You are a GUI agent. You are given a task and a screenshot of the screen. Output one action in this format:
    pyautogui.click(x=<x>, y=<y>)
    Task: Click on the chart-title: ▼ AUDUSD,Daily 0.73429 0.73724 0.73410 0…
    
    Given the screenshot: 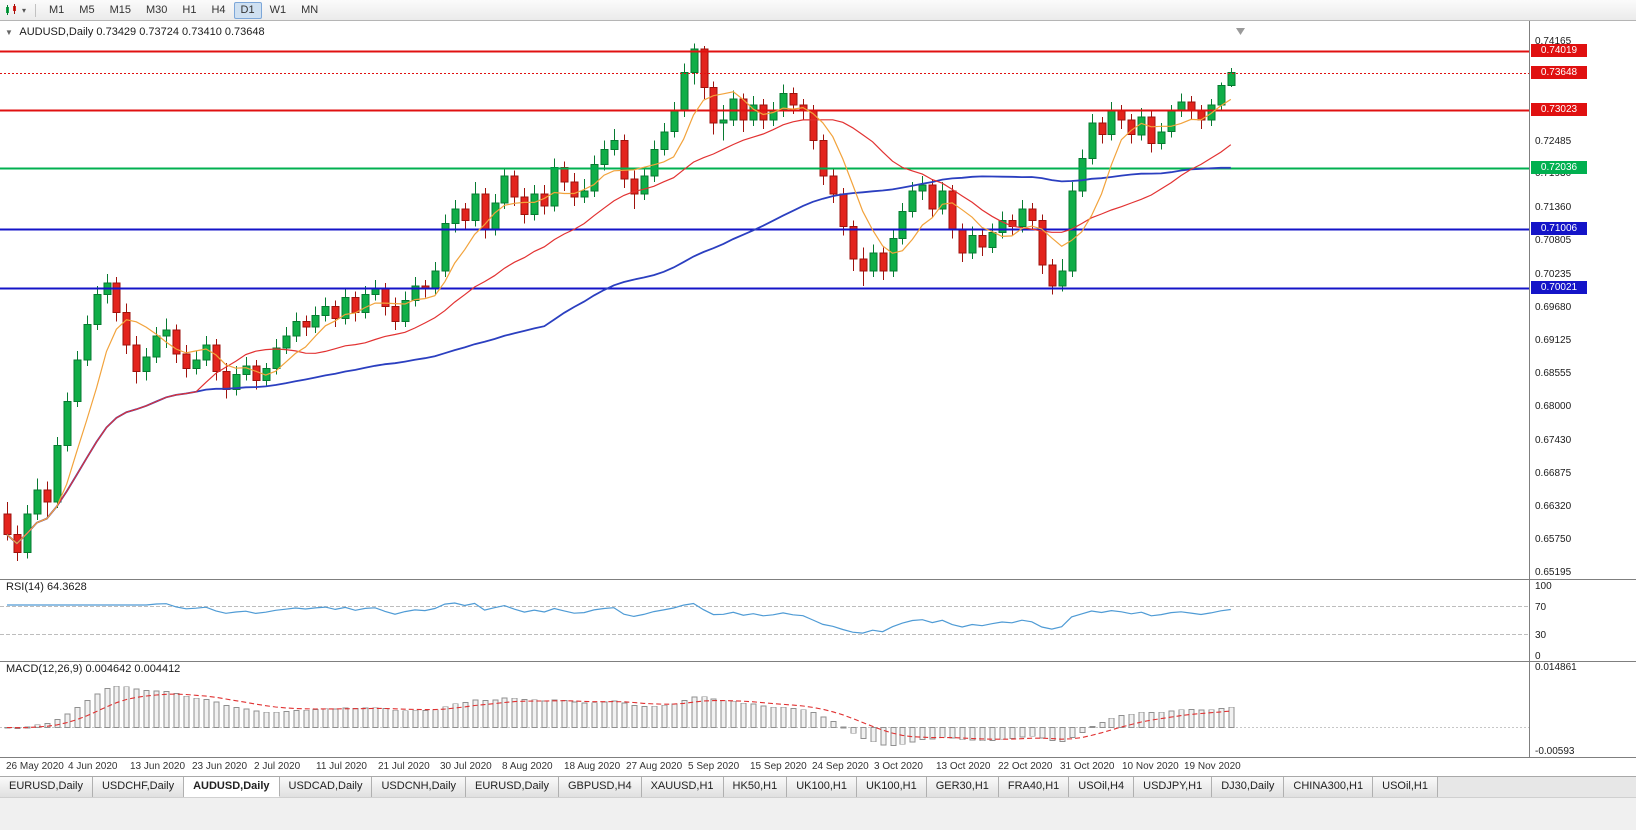 What is the action you would take?
    pyautogui.click(x=135, y=32)
    